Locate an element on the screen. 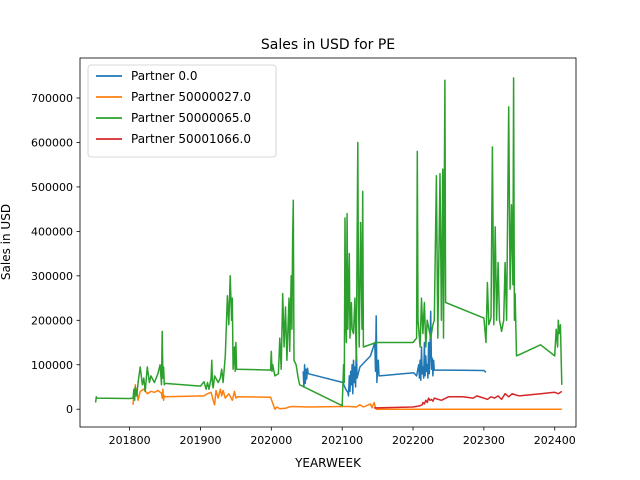 The height and width of the screenshot is (480, 640). x-tick-label: 202400 is located at coordinates (555, 440).